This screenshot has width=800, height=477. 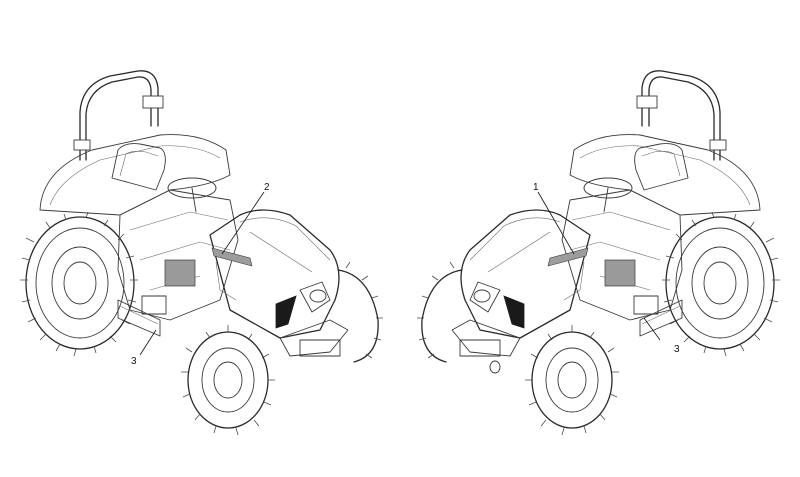 What do you see at coordinates (677, 349) in the screenshot?
I see `right-callout-3: 3` at bounding box center [677, 349].